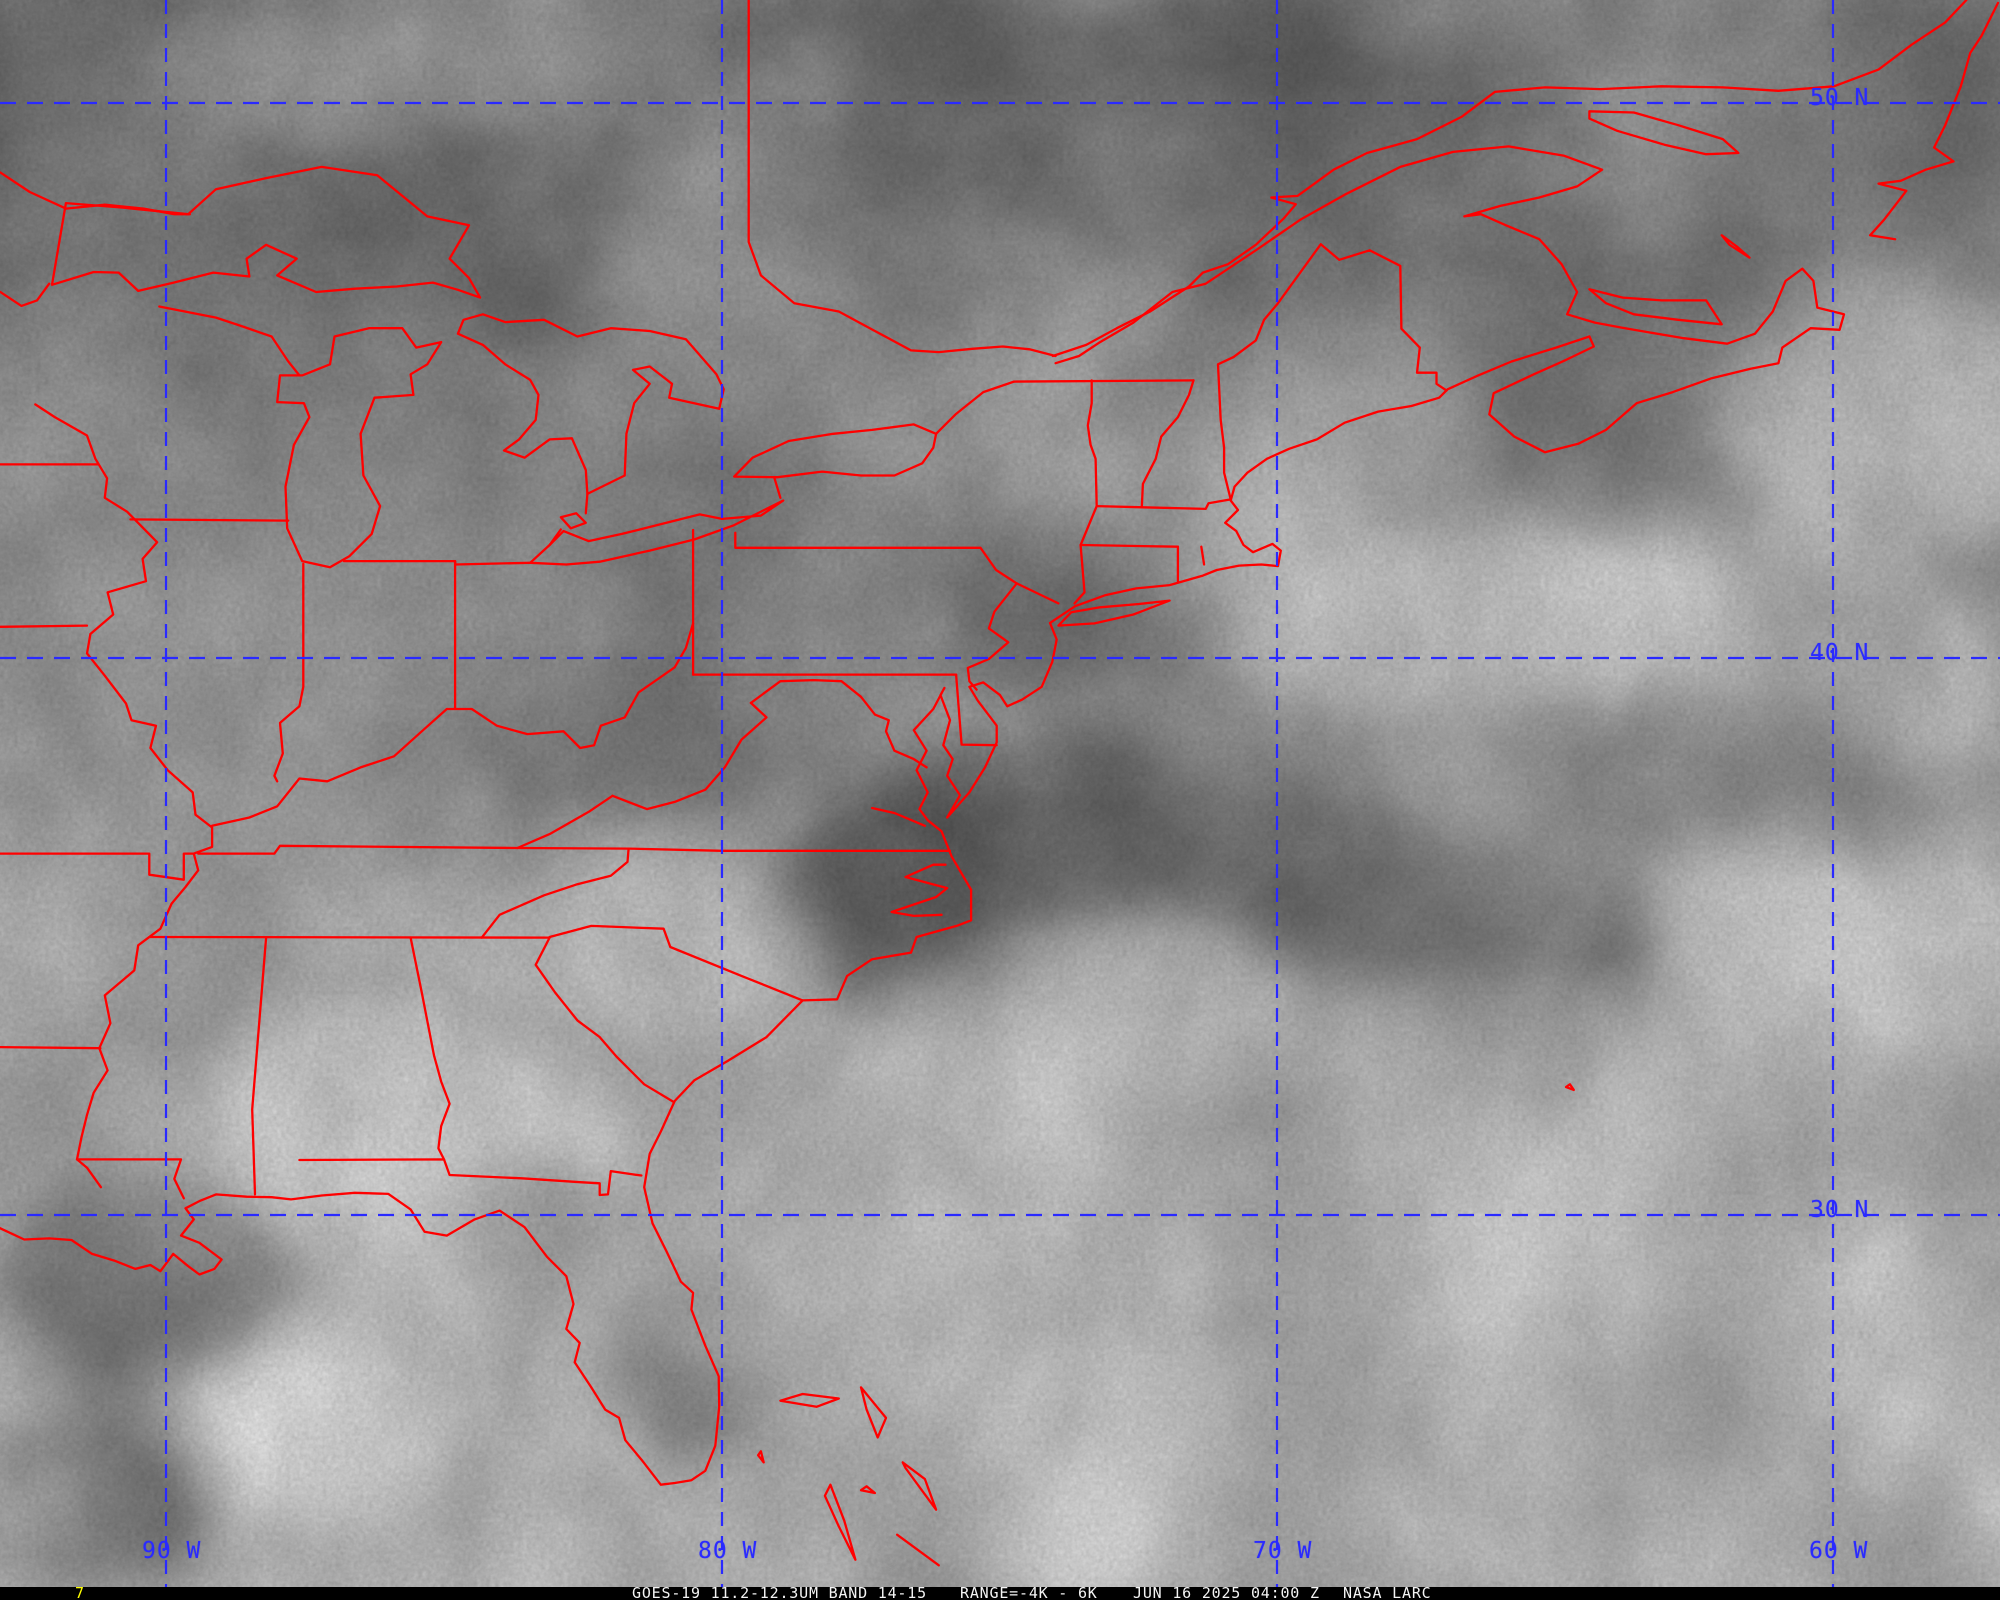 The width and height of the screenshot is (2000, 1600). I want to click on map-outline-border-wi-il, so click(209, 520).